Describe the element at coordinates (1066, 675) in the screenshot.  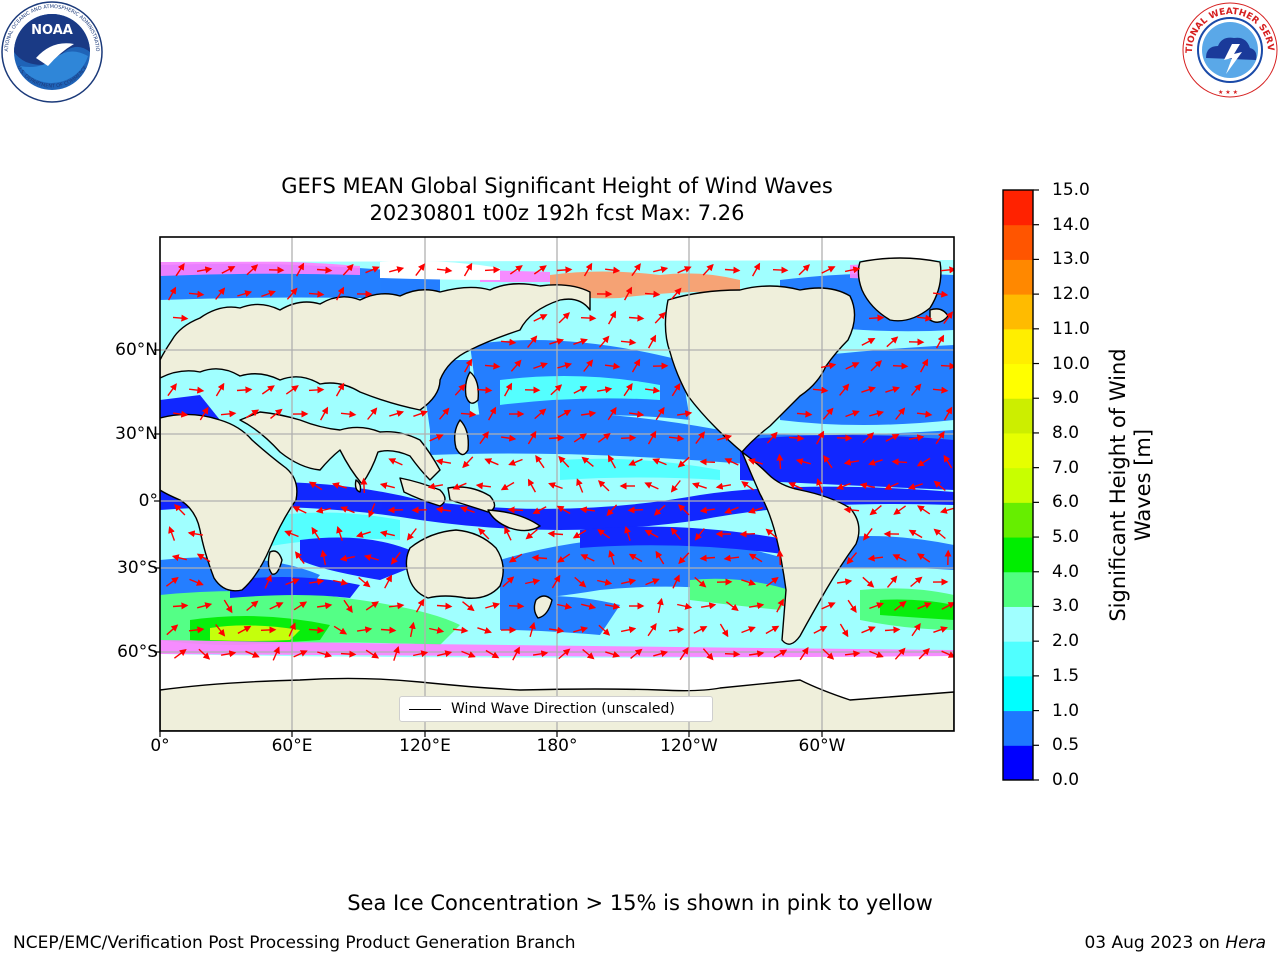
I see `colorbar-tick-label: 1.5` at that location.